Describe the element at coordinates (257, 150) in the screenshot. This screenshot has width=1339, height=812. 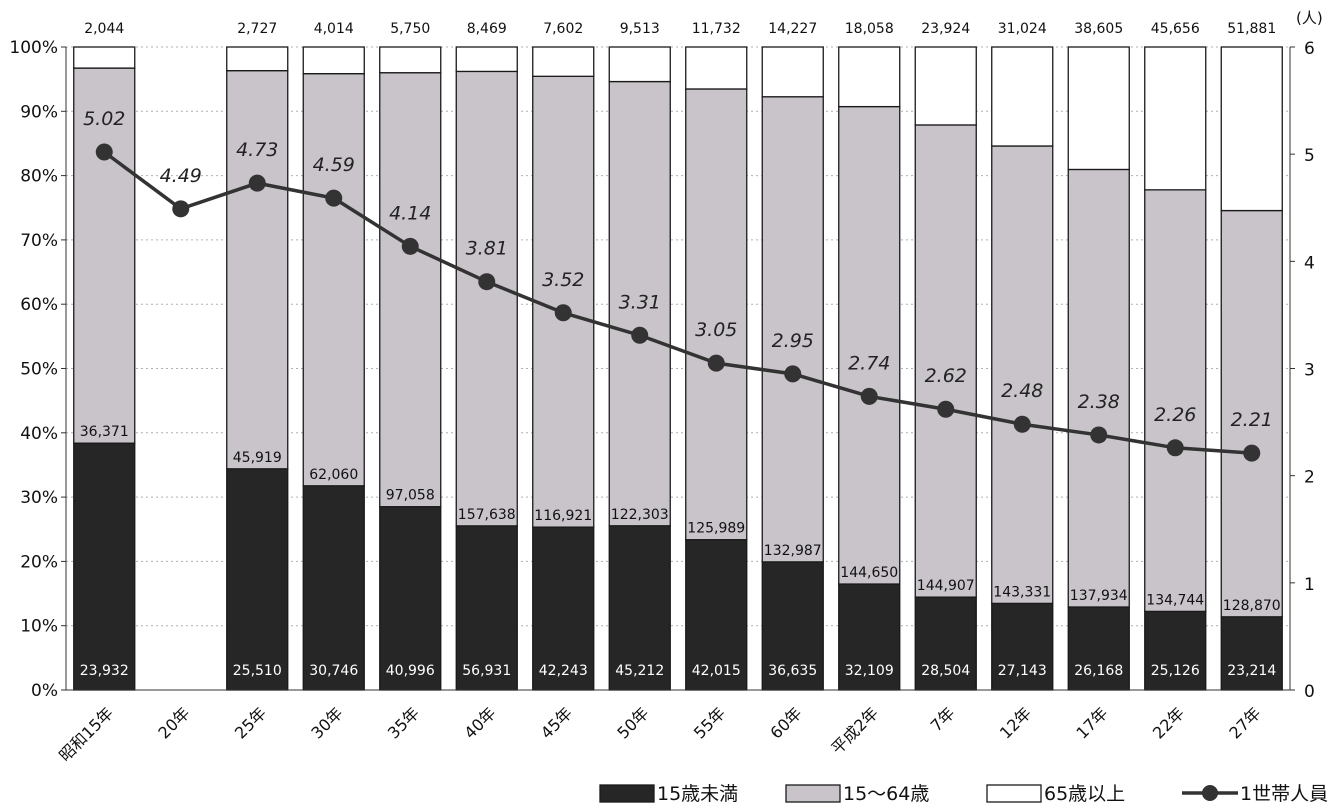
I see `household-size-label: 4.73` at that location.